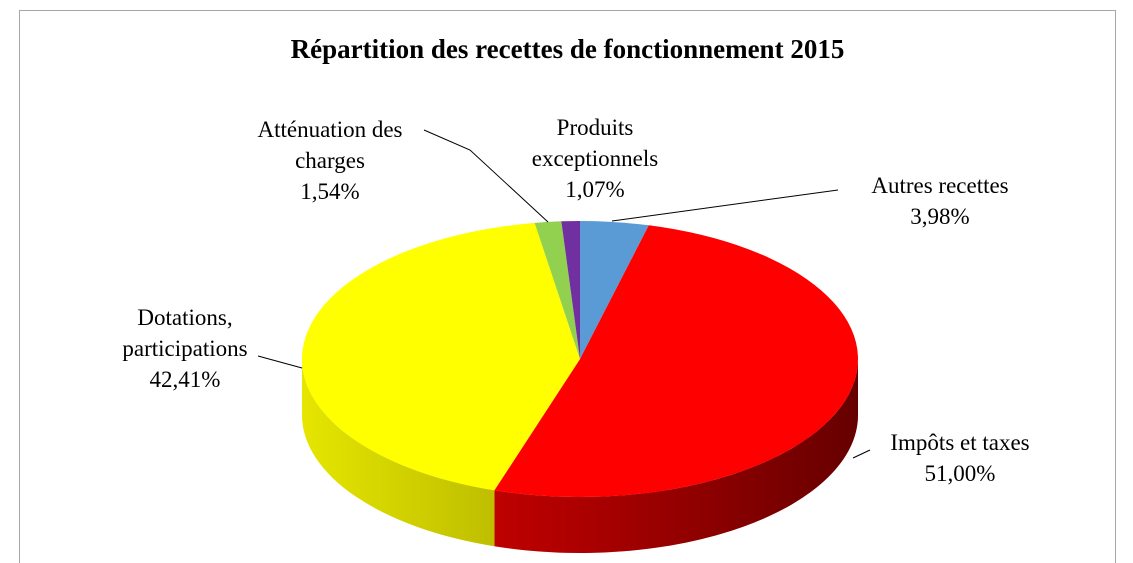 The width and height of the screenshot is (1133, 563). I want to click on label-value: 1,54%, so click(330, 191).